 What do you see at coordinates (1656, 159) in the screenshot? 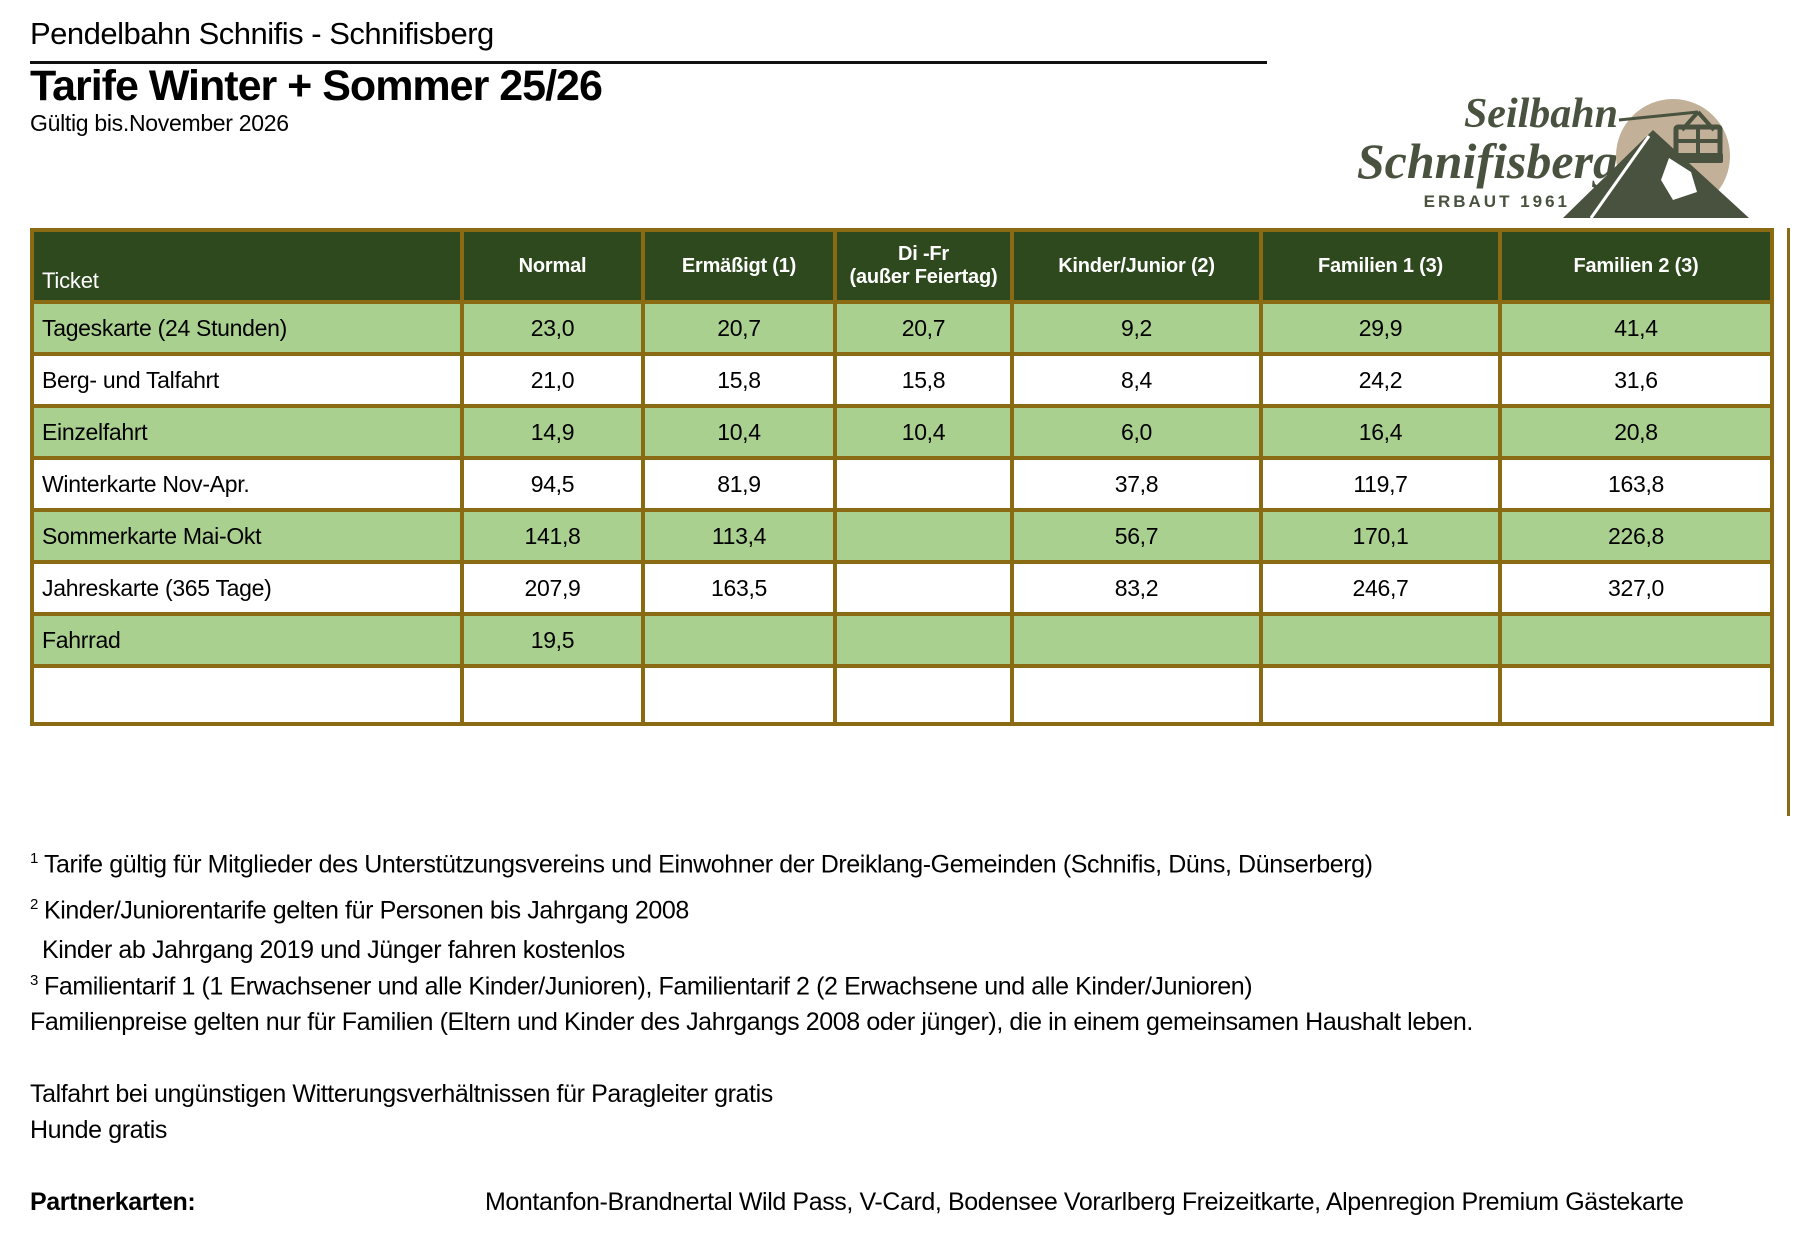
I see `mountain-cablecar-icon` at bounding box center [1656, 159].